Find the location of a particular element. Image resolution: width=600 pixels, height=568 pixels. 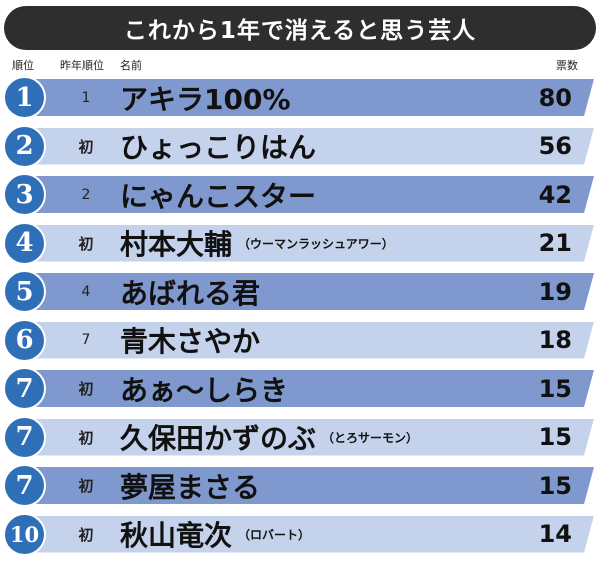

name-note: （ロバート） is located at coordinates (274, 534).